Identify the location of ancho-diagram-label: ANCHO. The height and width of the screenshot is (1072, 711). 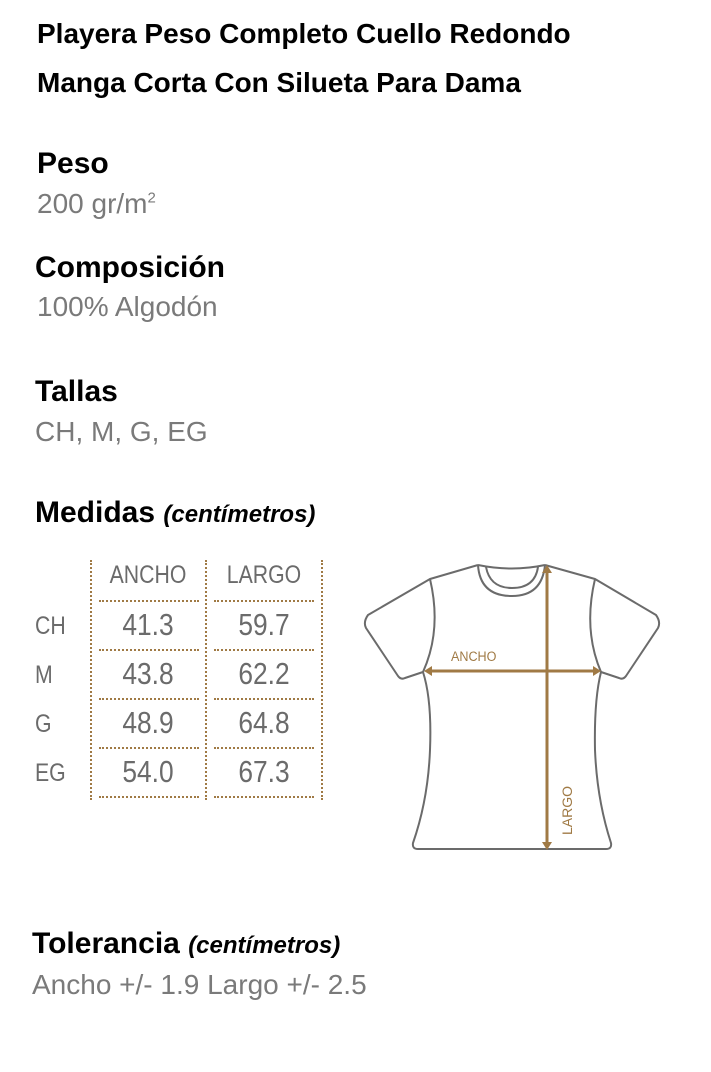
(473, 656).